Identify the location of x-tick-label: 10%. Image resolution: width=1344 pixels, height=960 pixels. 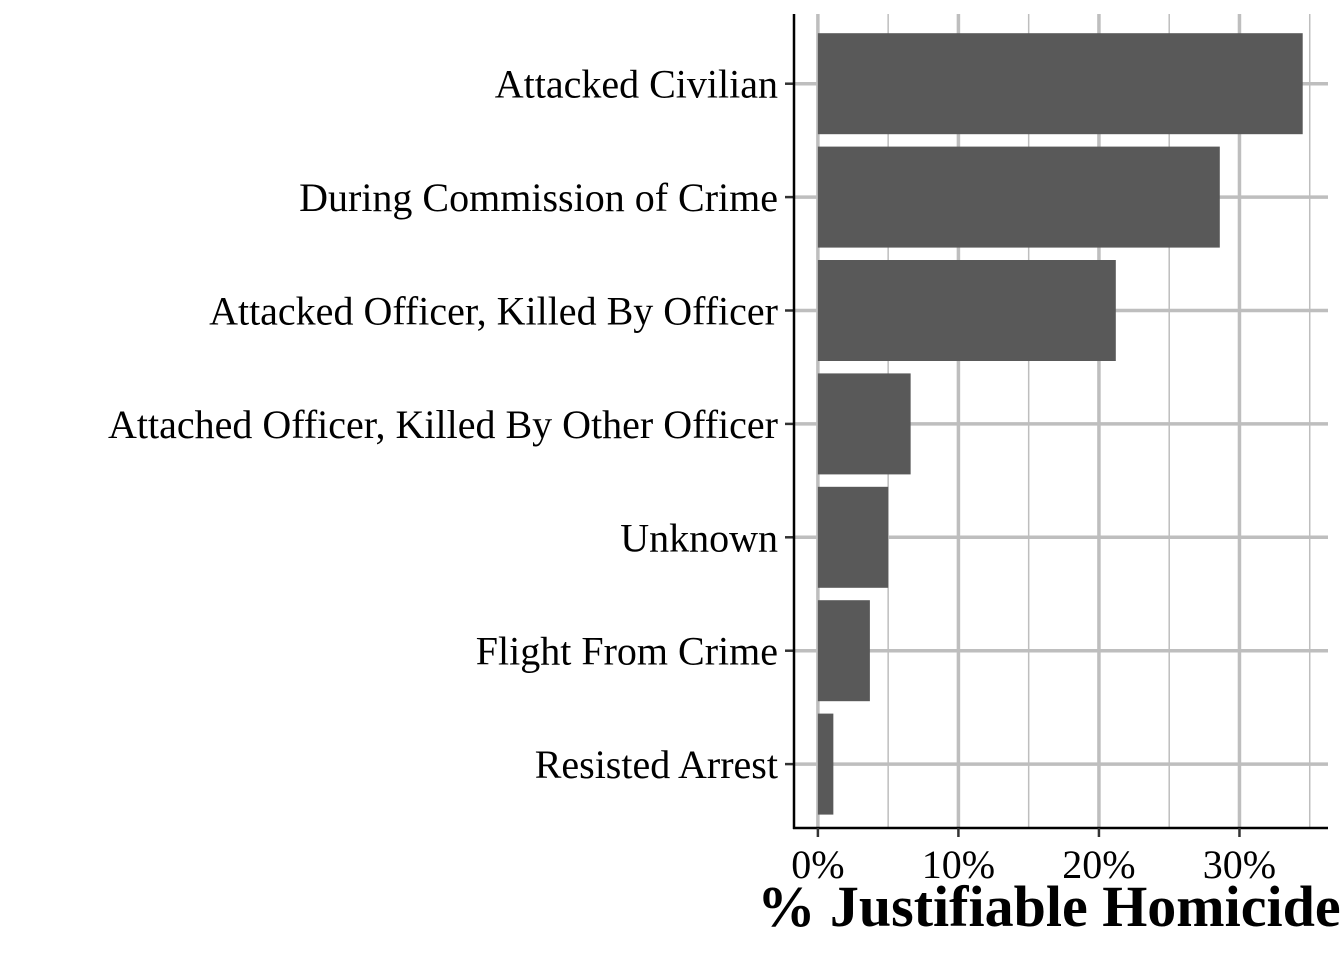
(958, 864).